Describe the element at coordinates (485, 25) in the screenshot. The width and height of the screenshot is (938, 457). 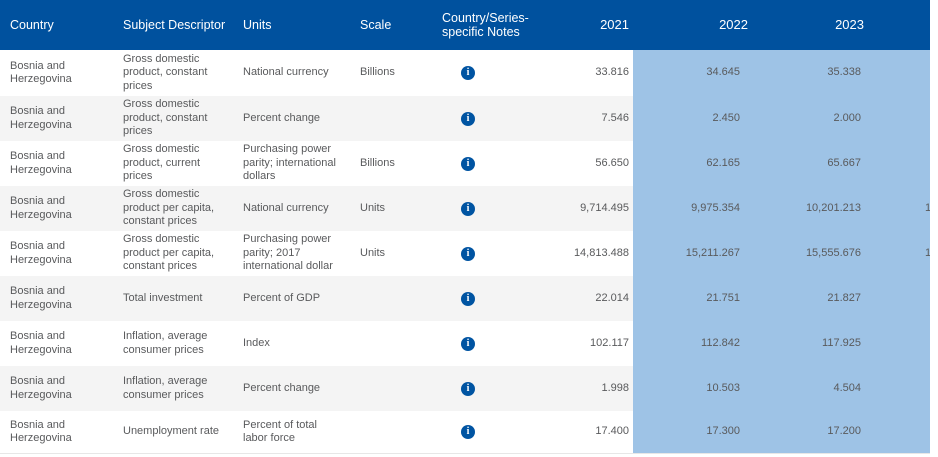
I see `column-header-notes: Country/Series-specific Notes` at that location.